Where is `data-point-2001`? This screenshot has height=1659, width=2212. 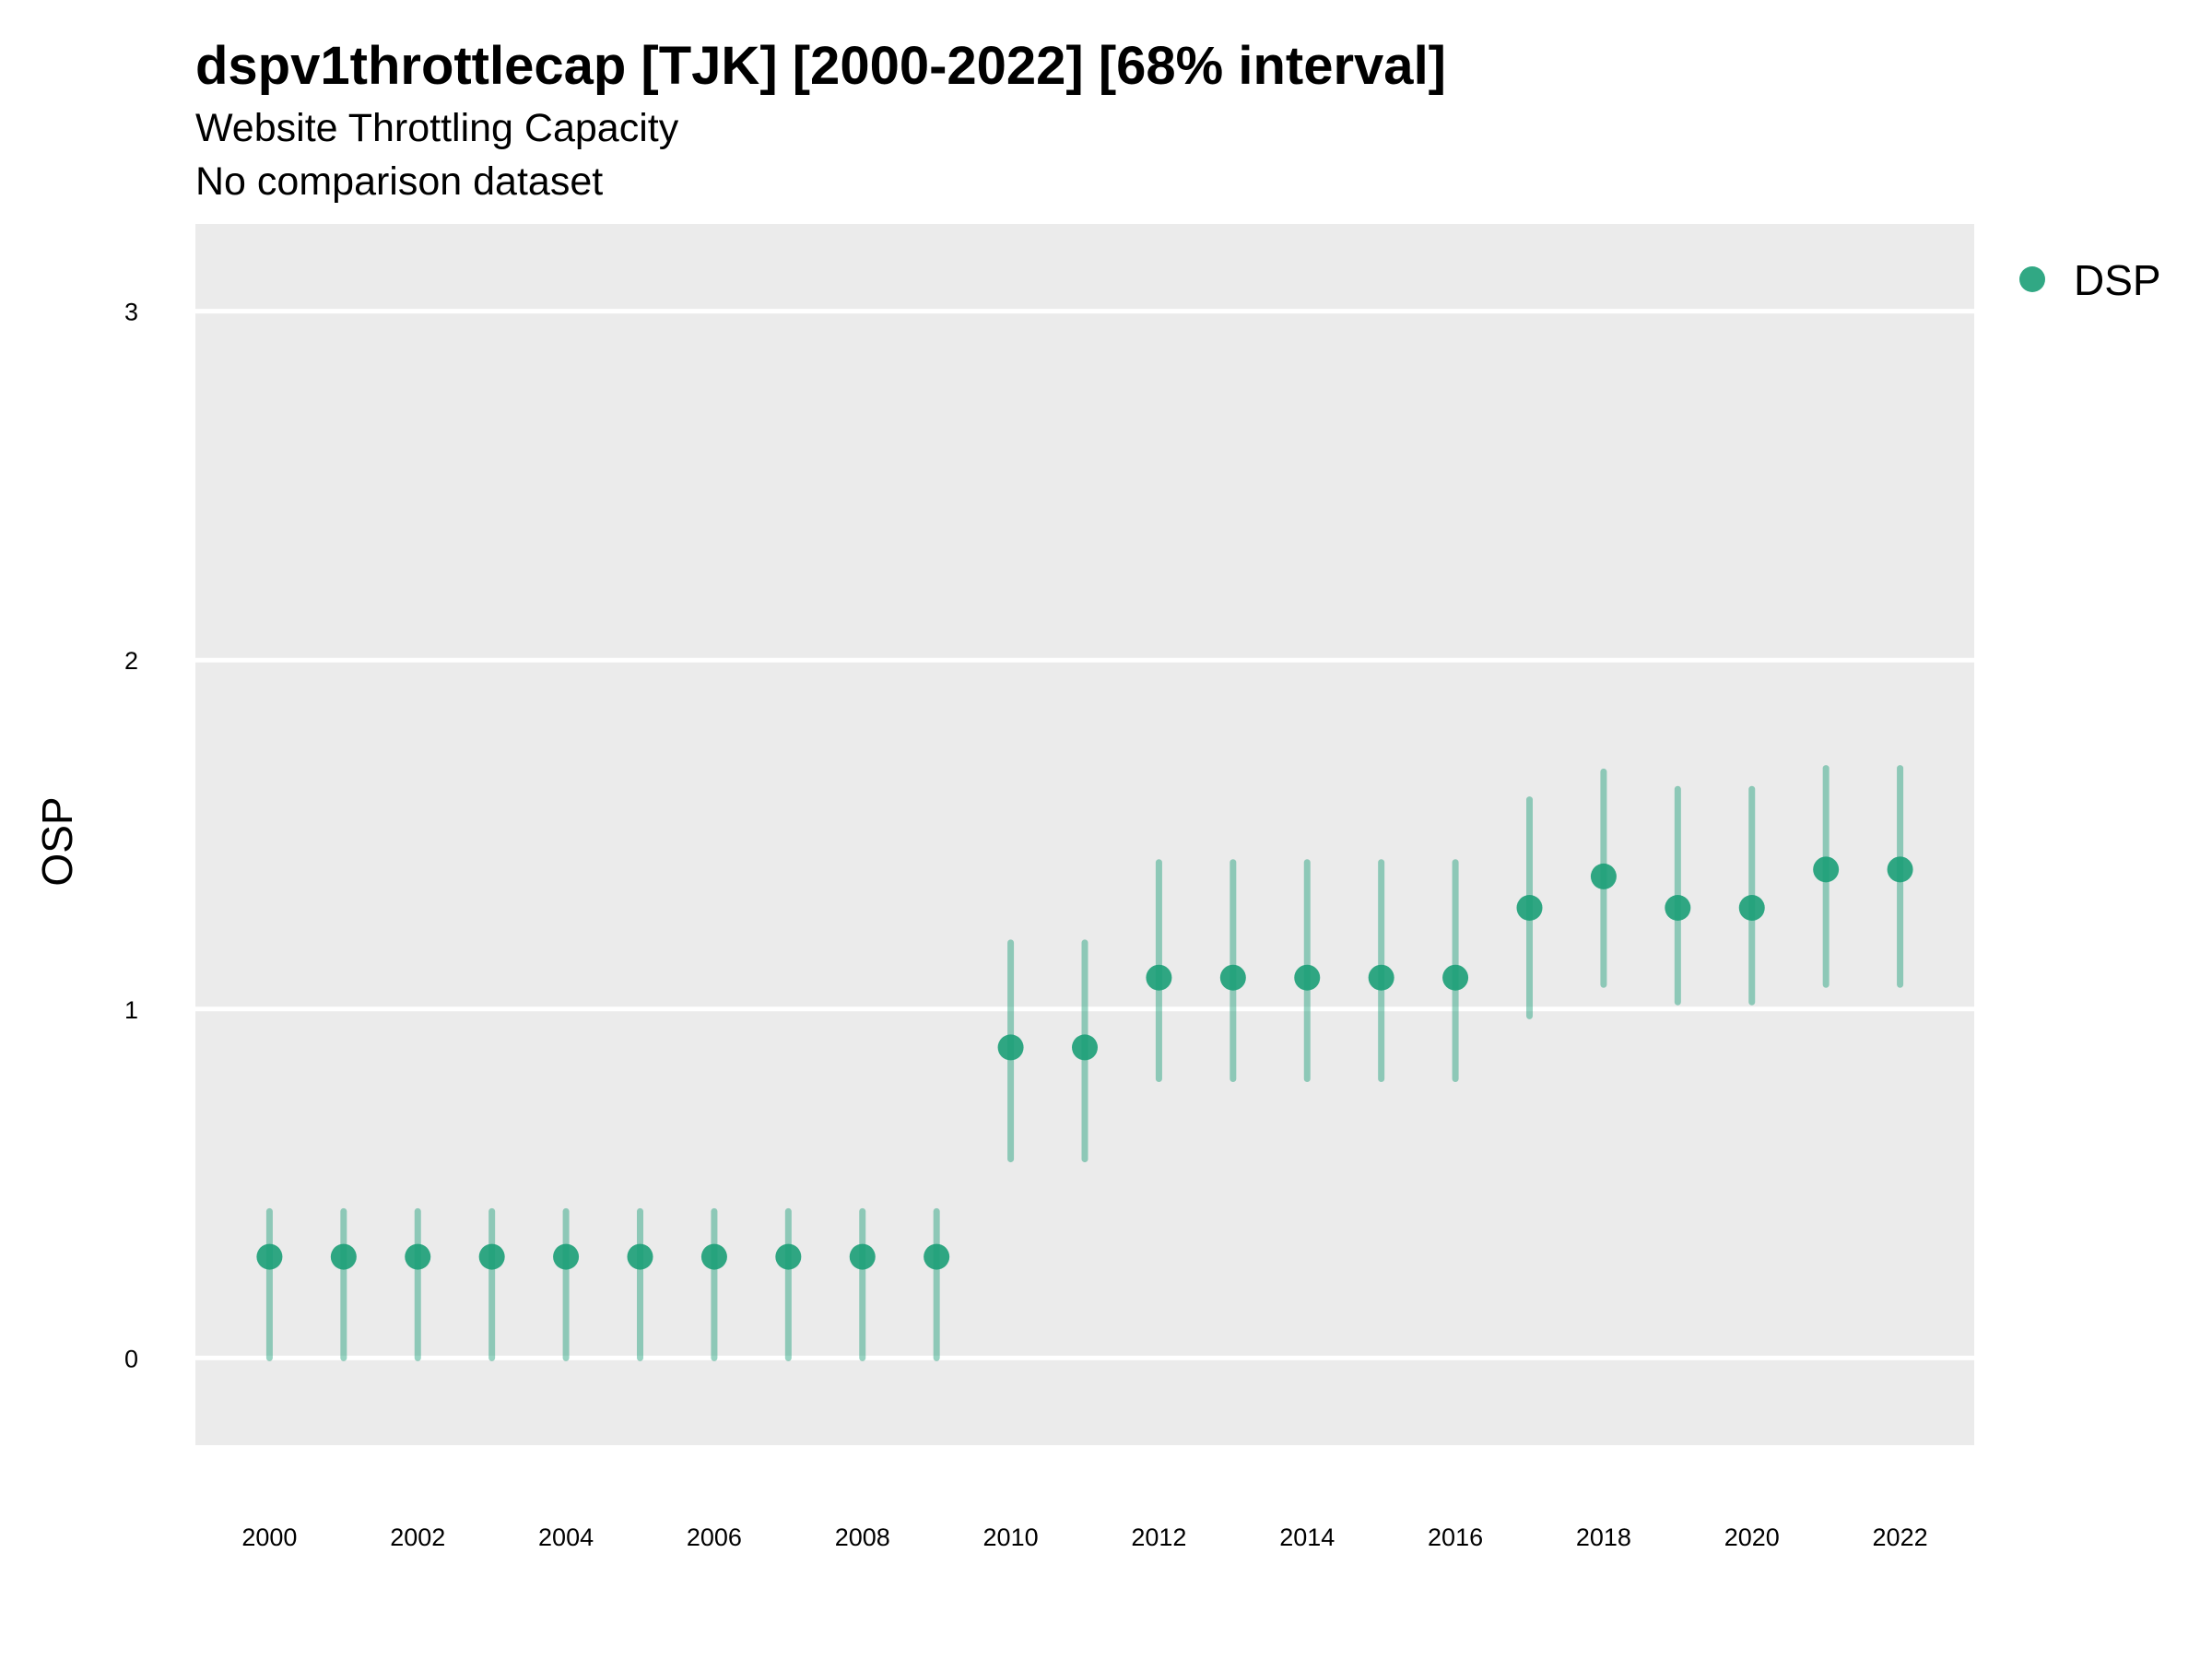 data-point-2001 is located at coordinates (343, 1256).